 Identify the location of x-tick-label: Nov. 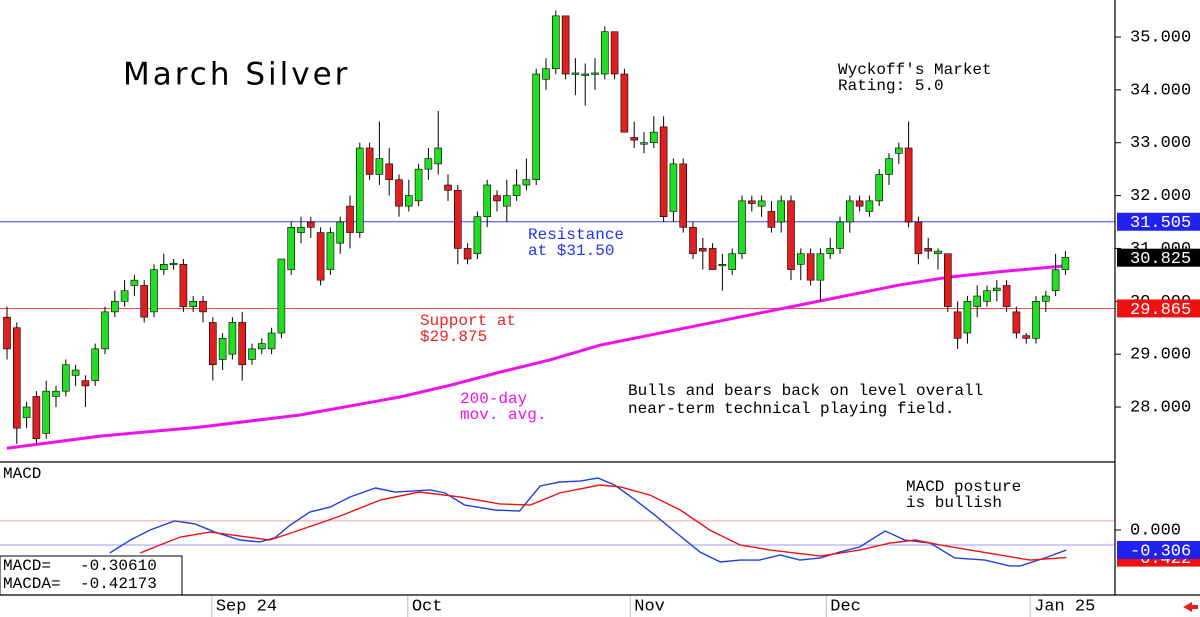
(649, 606).